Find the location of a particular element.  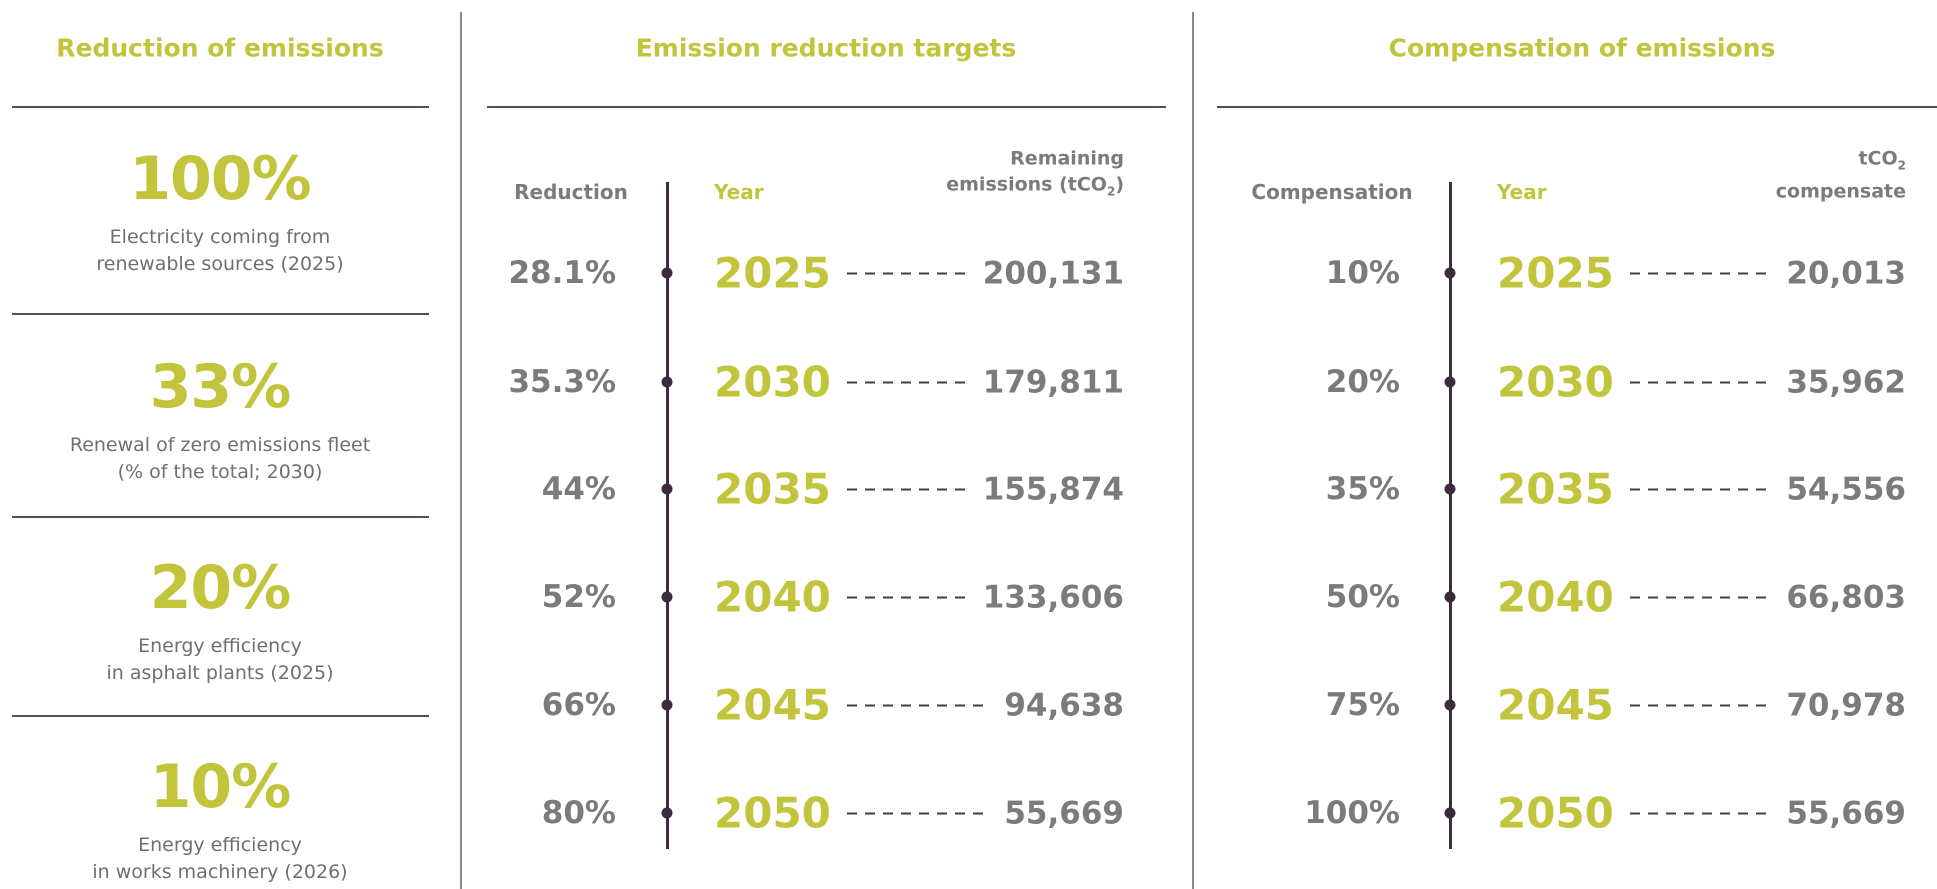

header-text: tCO is located at coordinates (1878, 158).